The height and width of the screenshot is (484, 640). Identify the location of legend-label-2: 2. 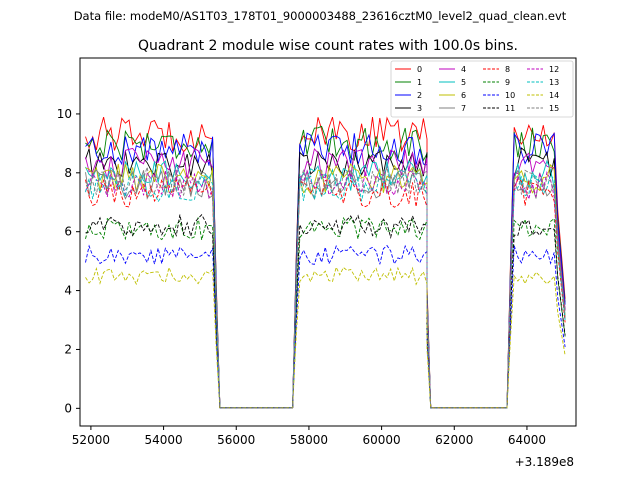
(419, 95).